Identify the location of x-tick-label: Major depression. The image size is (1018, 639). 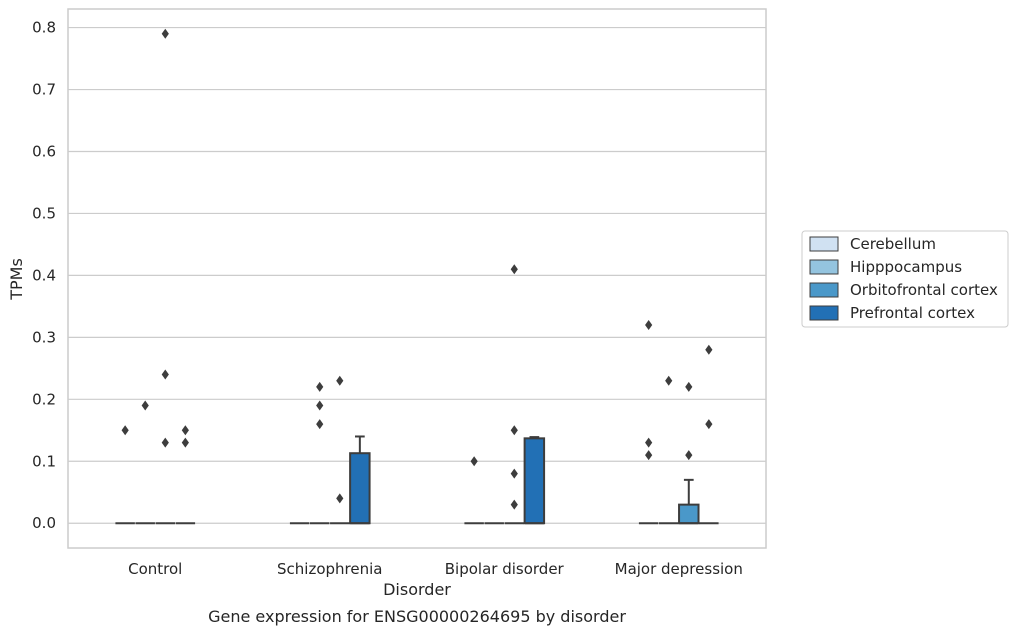
(679, 569).